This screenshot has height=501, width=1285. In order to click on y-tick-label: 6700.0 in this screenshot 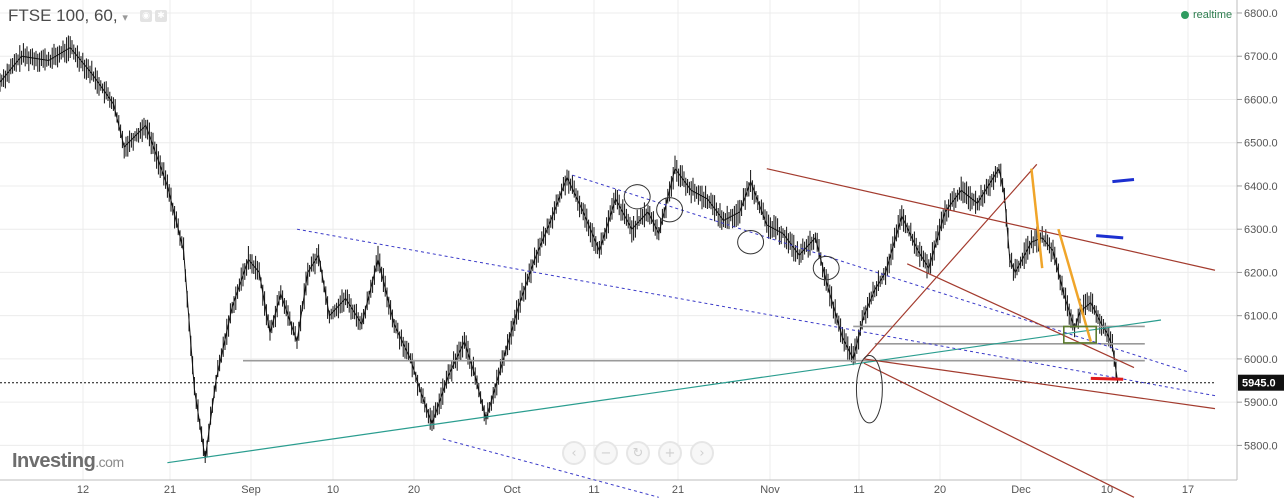, I will do `click(1261, 57)`.